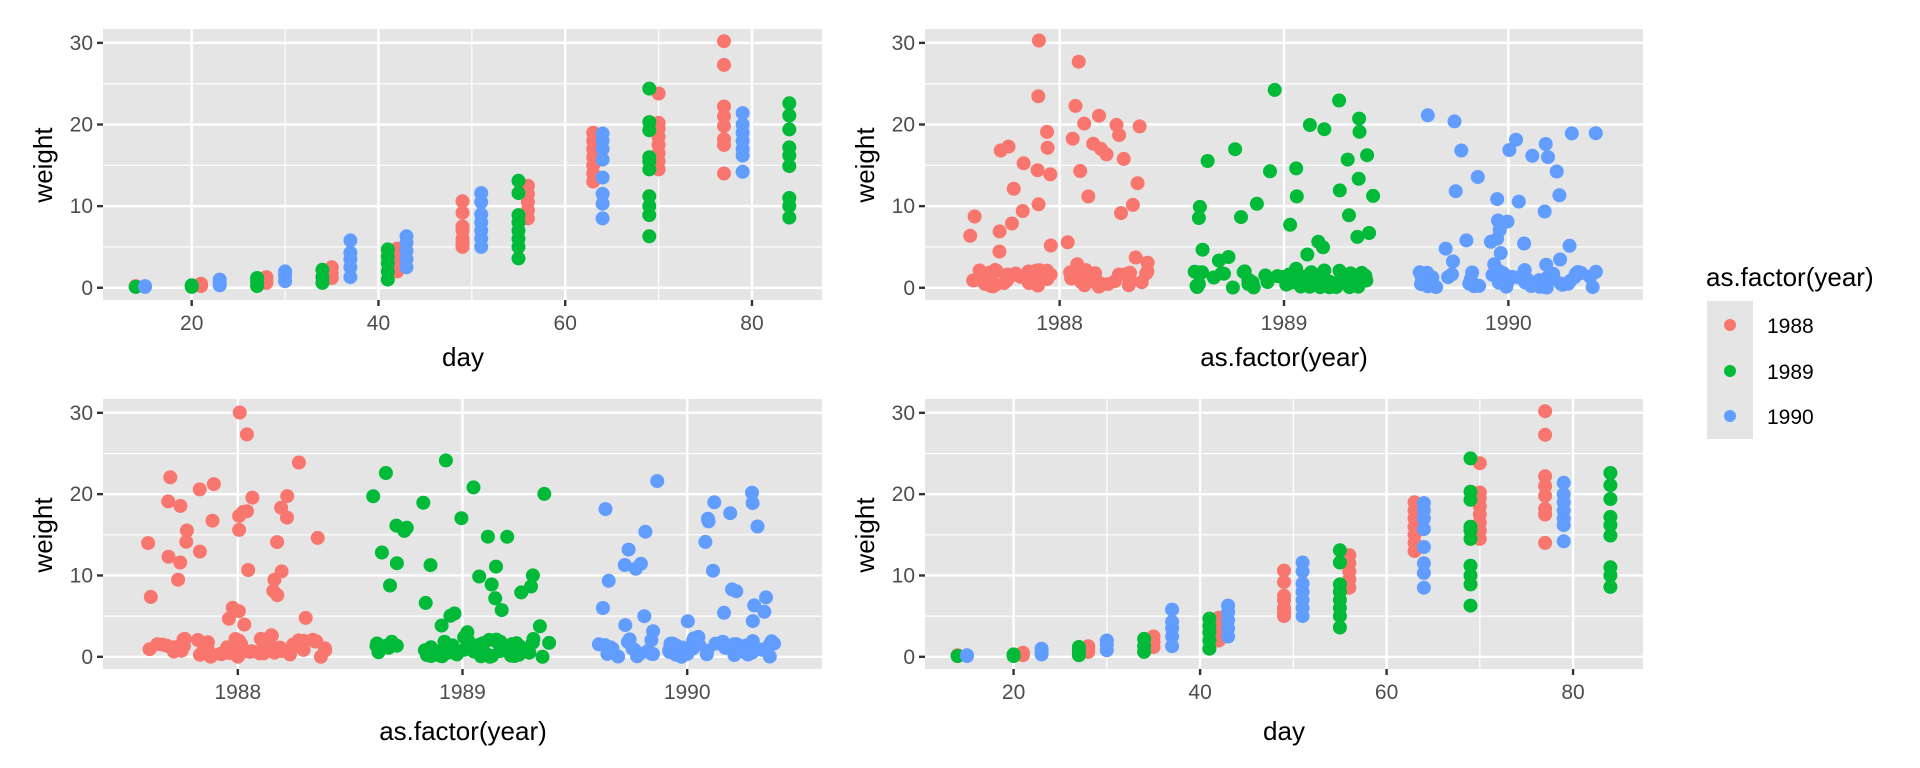  Describe the element at coordinates (1790, 277) in the screenshot. I see `legend-title: as.factor(year)` at that location.